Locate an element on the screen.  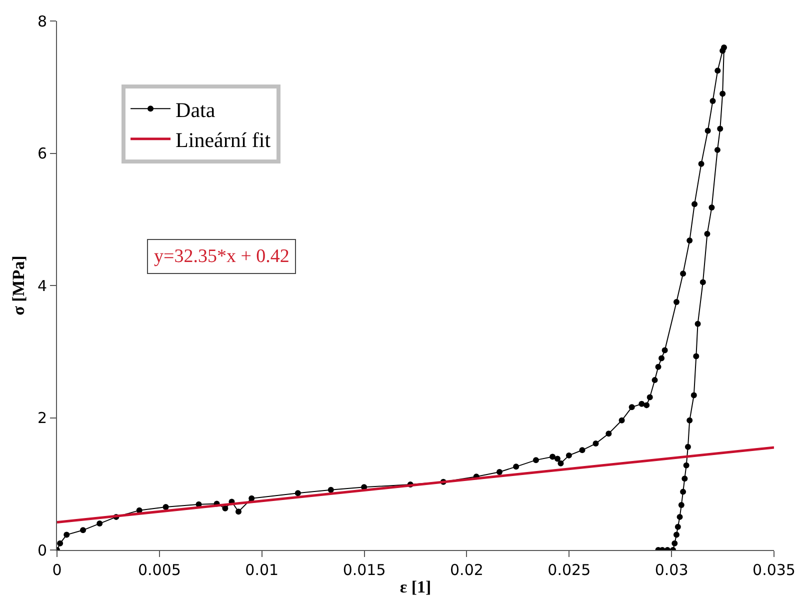
x-tick-label: 0.01 is located at coordinates (262, 570).